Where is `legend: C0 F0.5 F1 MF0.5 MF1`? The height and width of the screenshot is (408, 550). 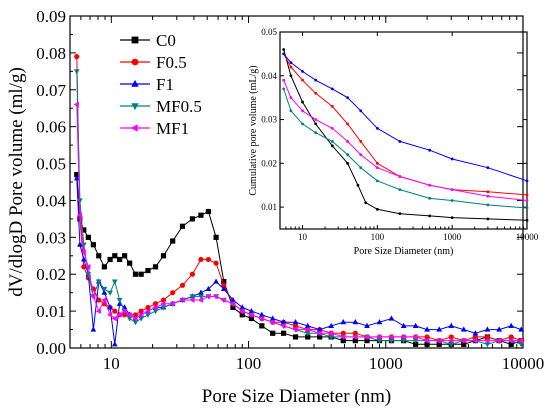 legend: C0 F0.5 F1 MF0.5 MF1 is located at coordinates (161, 84).